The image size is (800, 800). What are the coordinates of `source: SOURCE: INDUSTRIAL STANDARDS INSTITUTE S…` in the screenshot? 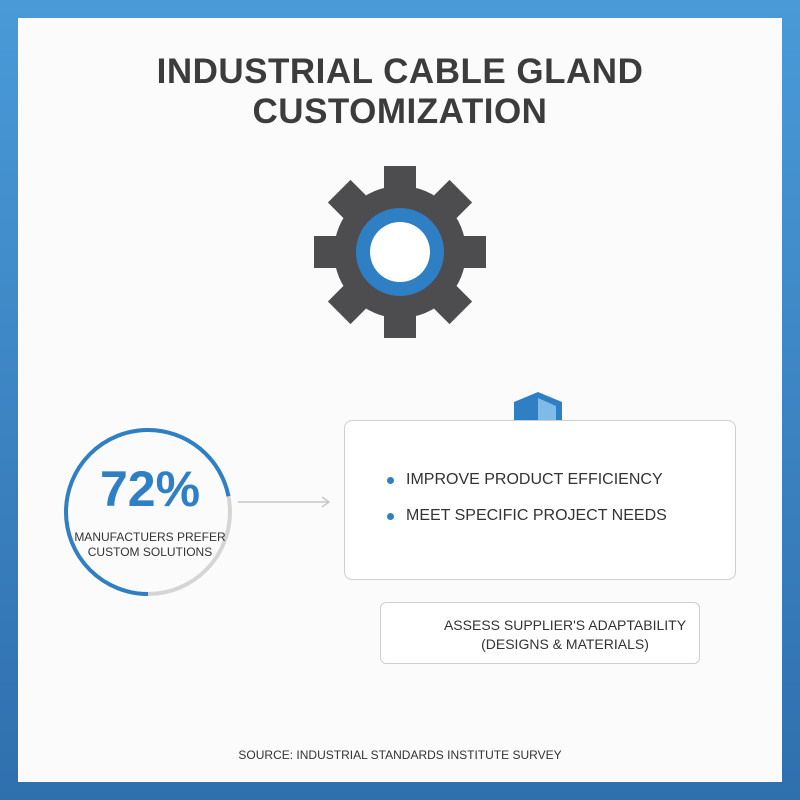 It's located at (400, 755).